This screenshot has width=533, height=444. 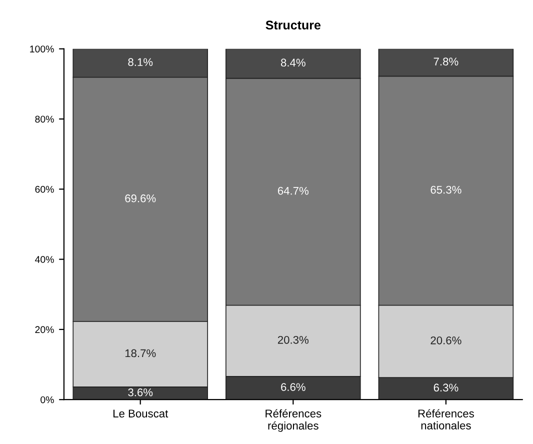 What do you see at coordinates (446, 419) in the screenshot?
I see `x-tick-label: Références nationales` at bounding box center [446, 419].